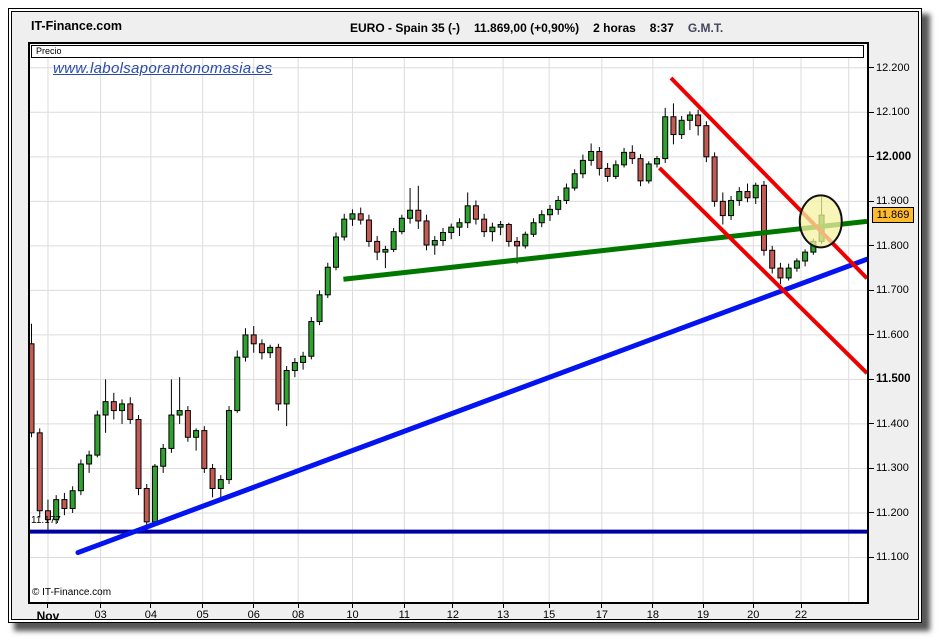 The width and height of the screenshot is (940, 640). I want to click on date-tick-Nov: Nov, so click(48, 613).